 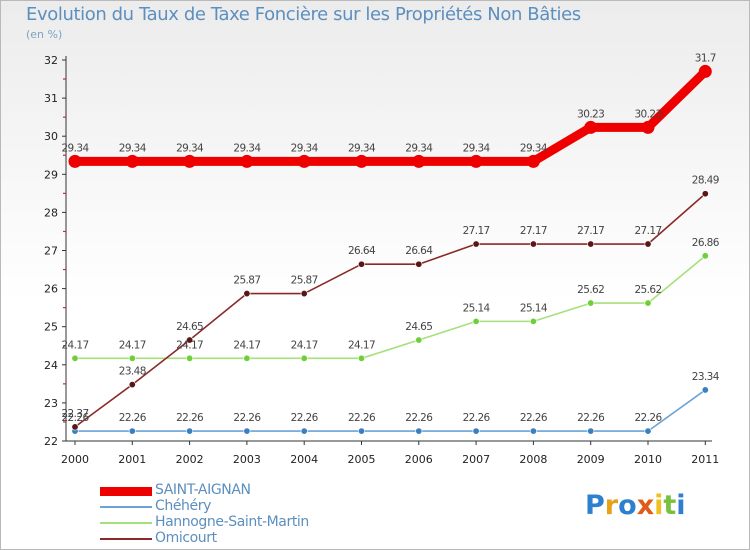 I want to click on y-tick-label: 22, so click(x=51, y=441).